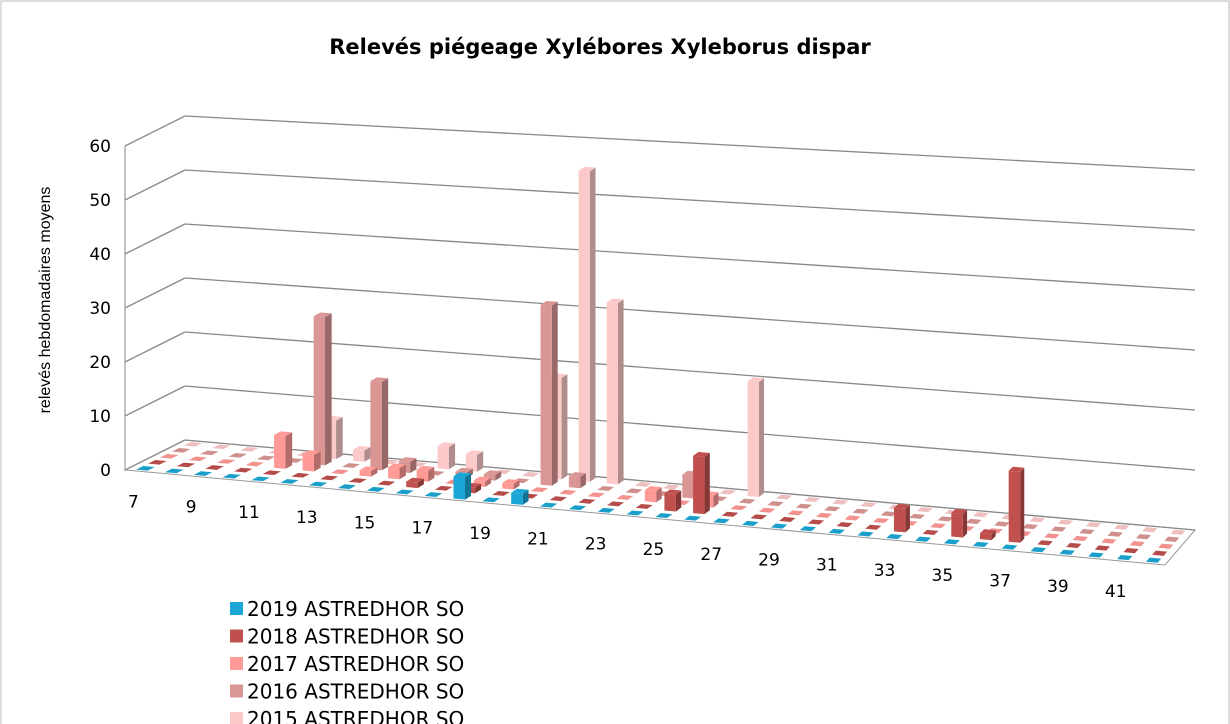 The image size is (1230, 724). Describe the element at coordinates (480, 534) in the screenshot. I see `x-tick-label: 19` at that location.